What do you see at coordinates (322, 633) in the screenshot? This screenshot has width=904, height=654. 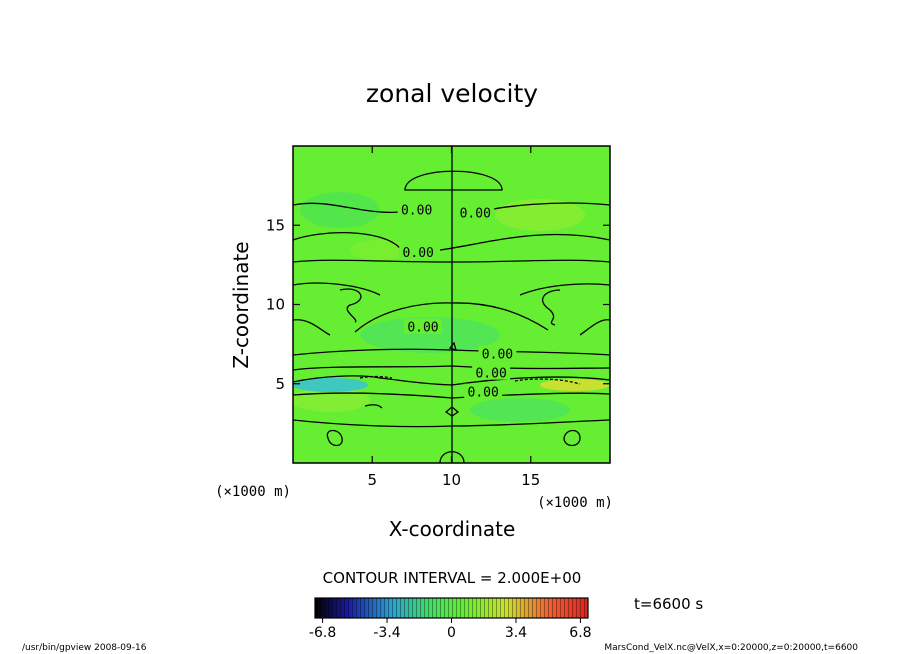 I see `colorbar-tick-label: -6.8` at bounding box center [322, 633].